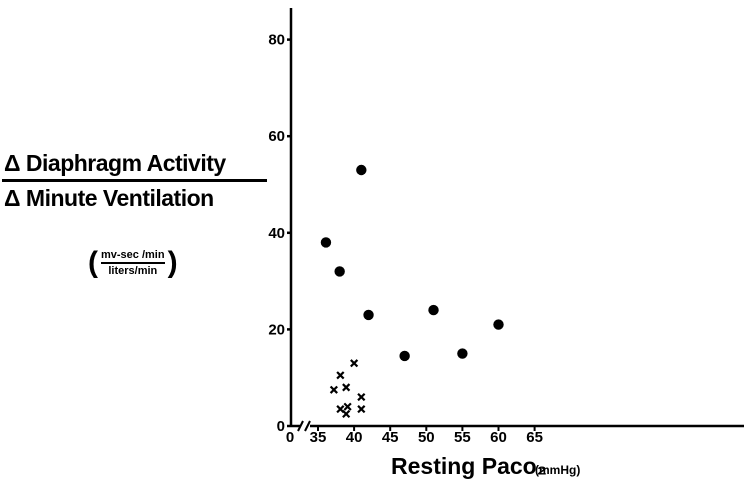 This screenshot has height=484, width=744. I want to click on x-tick-label: 45, so click(390, 437).